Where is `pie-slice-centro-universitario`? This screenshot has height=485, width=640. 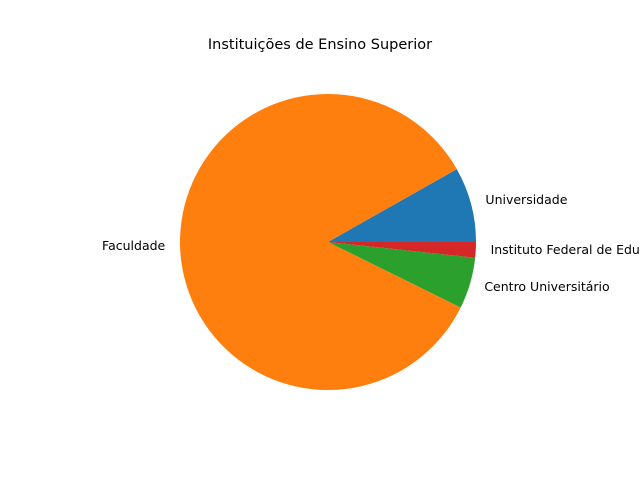
pie-slice-centro-universitario is located at coordinates (402, 275).